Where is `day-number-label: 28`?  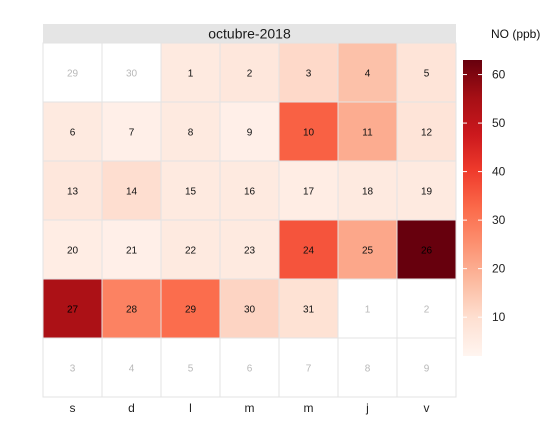
day-number-label: 28 is located at coordinates (132, 310).